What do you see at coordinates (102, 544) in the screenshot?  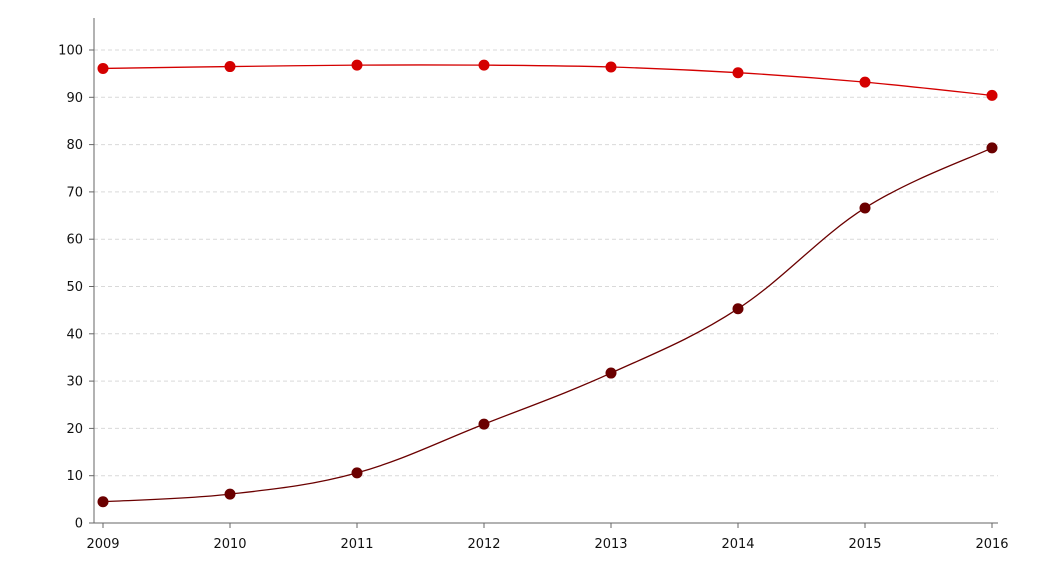 I see `x-tick-label: 2009` at bounding box center [102, 544].